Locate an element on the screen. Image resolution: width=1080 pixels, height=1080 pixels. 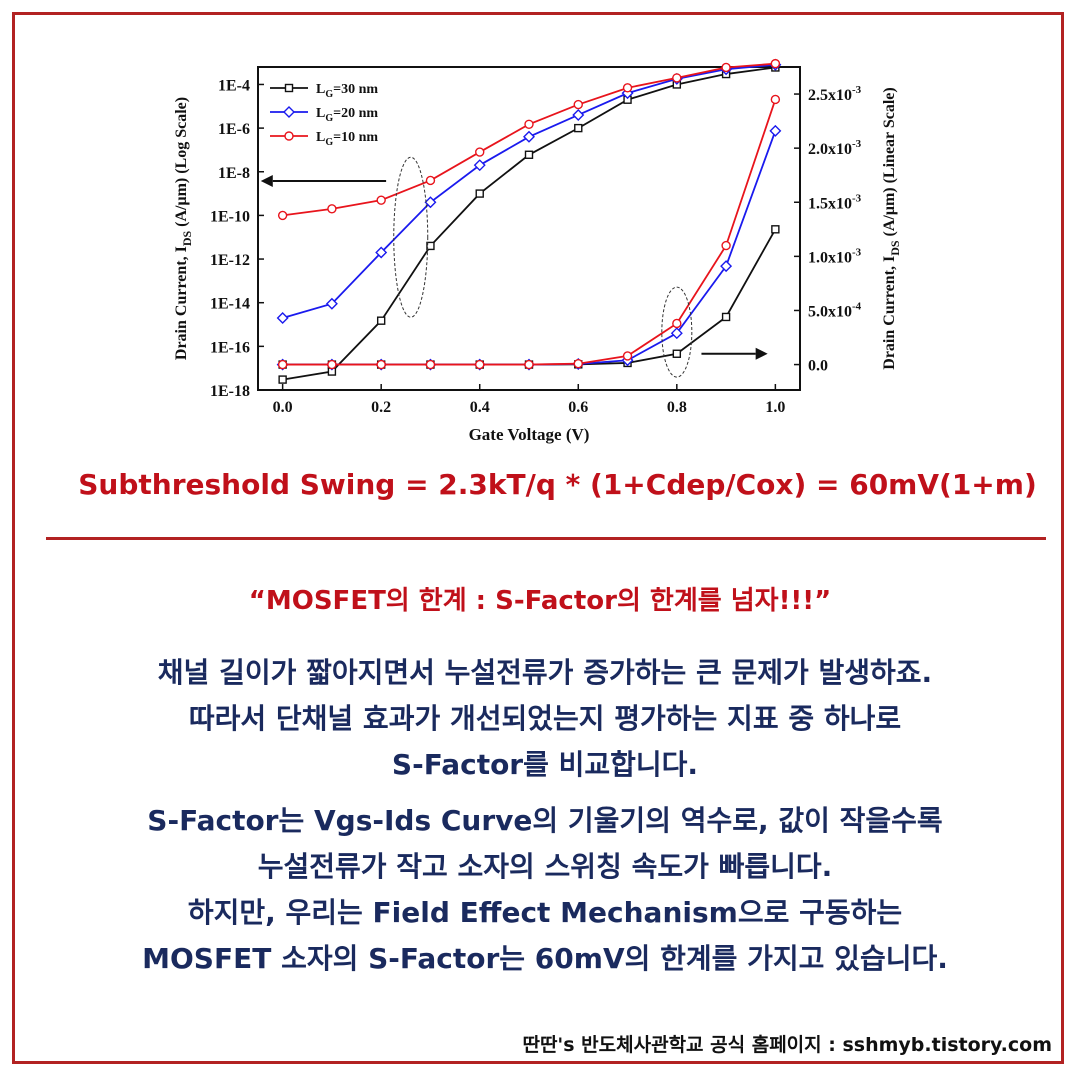
y-left-tick-label: 1E-10 is located at coordinates (230, 216).